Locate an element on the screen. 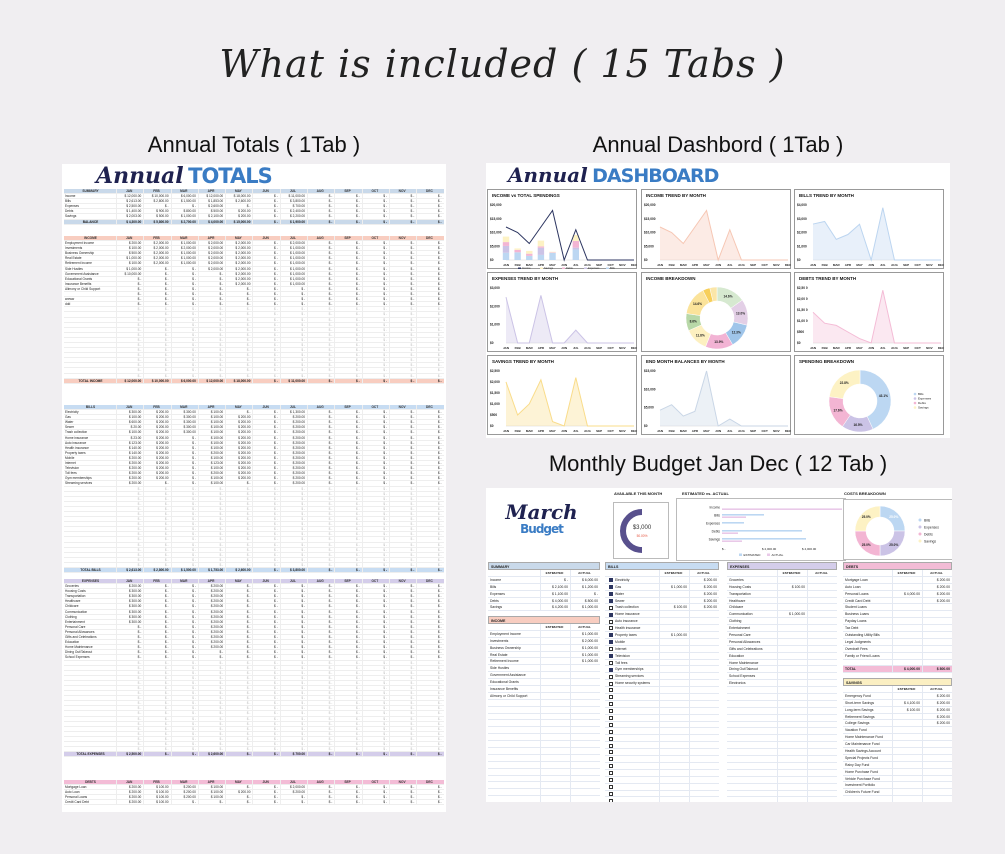 The height and width of the screenshot is (854, 1005). table-cell: $ 2,500.00 is located at coordinates (129, 206).